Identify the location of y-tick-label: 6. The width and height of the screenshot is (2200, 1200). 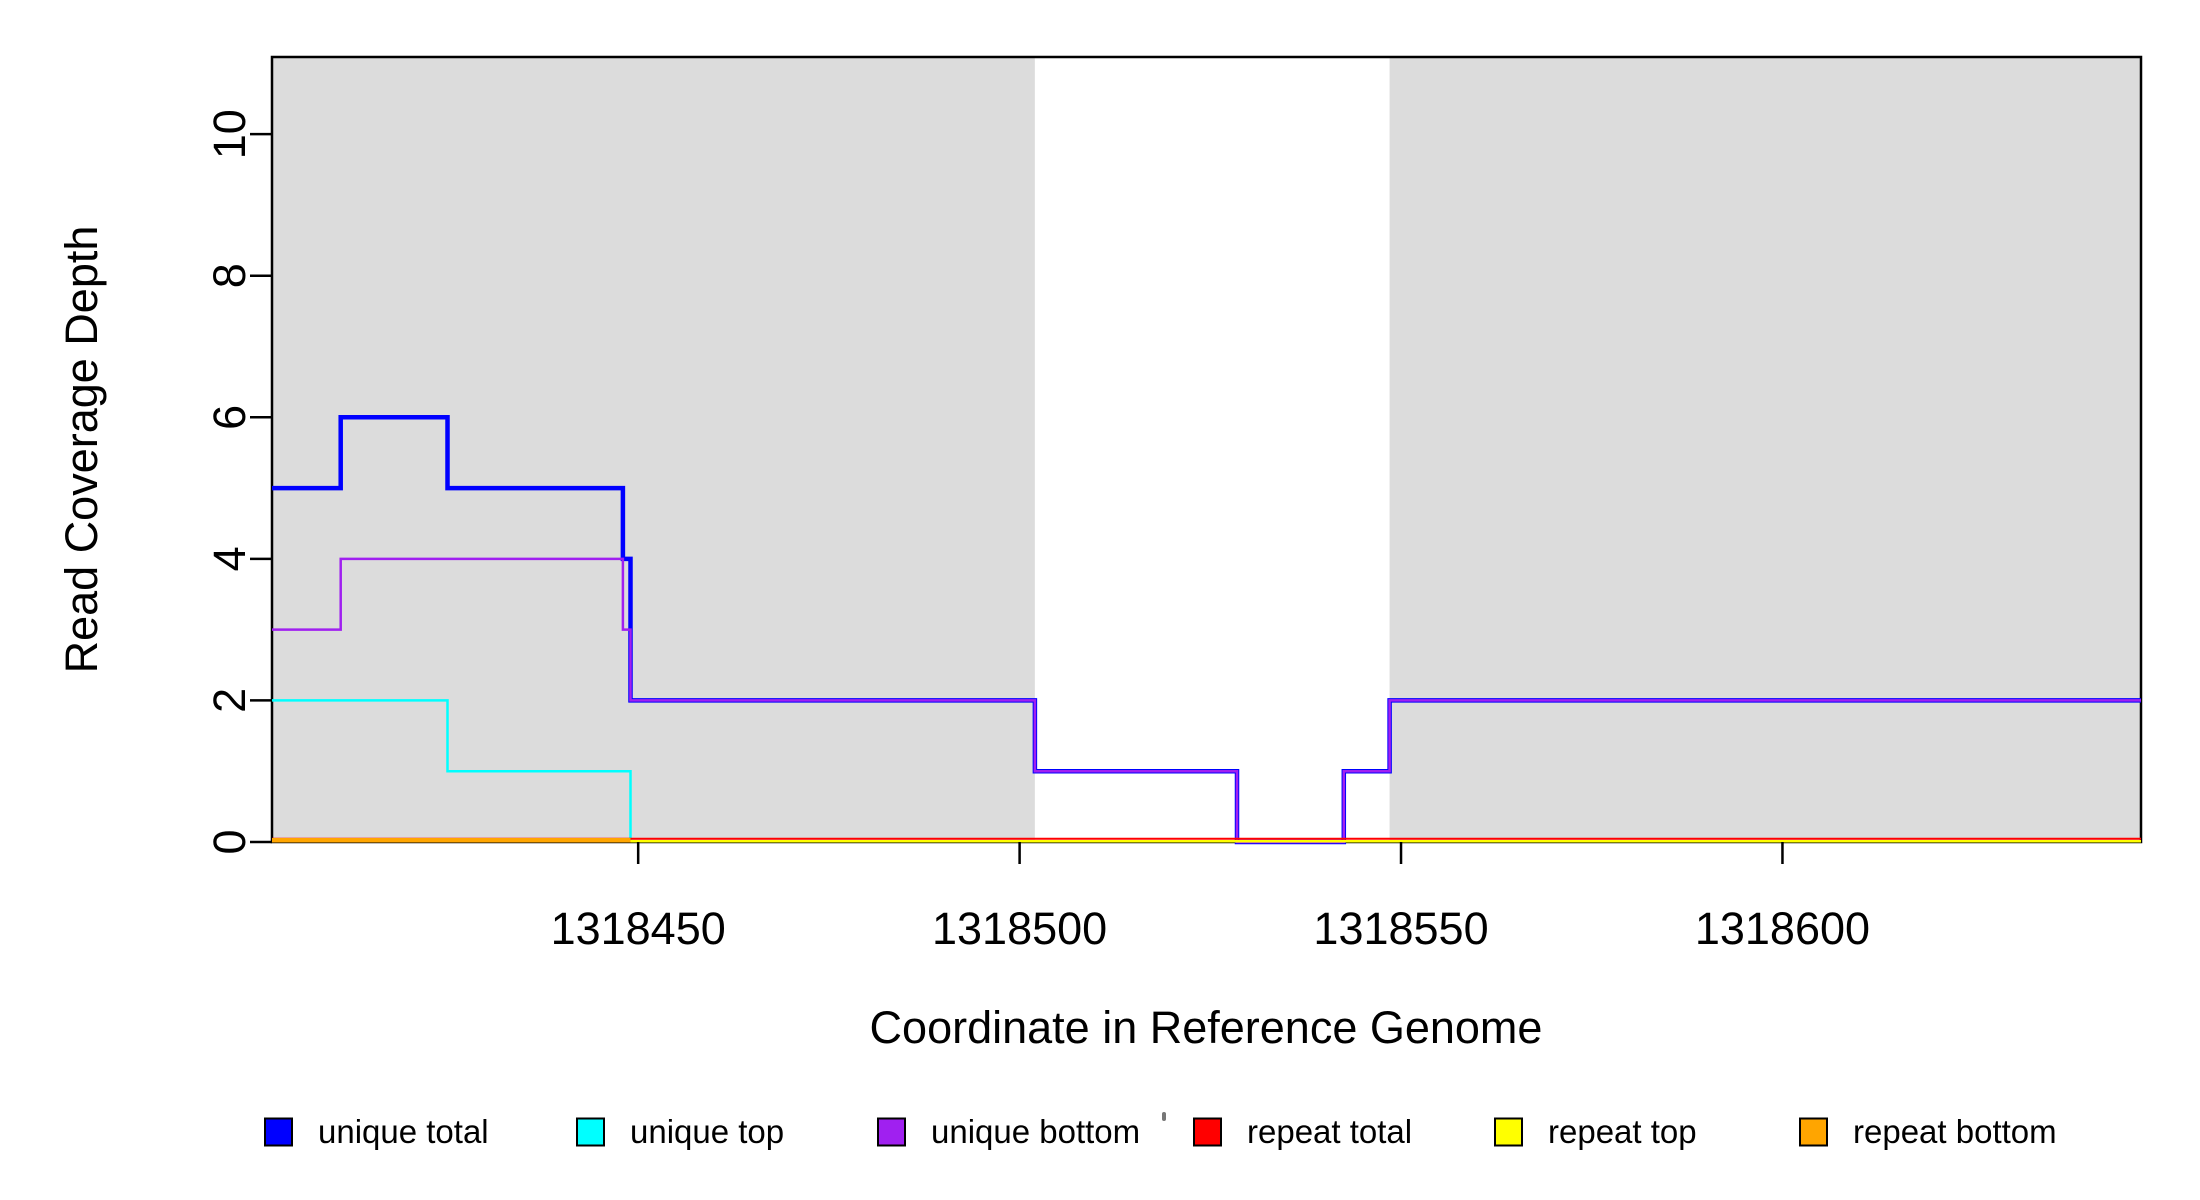
(229, 417).